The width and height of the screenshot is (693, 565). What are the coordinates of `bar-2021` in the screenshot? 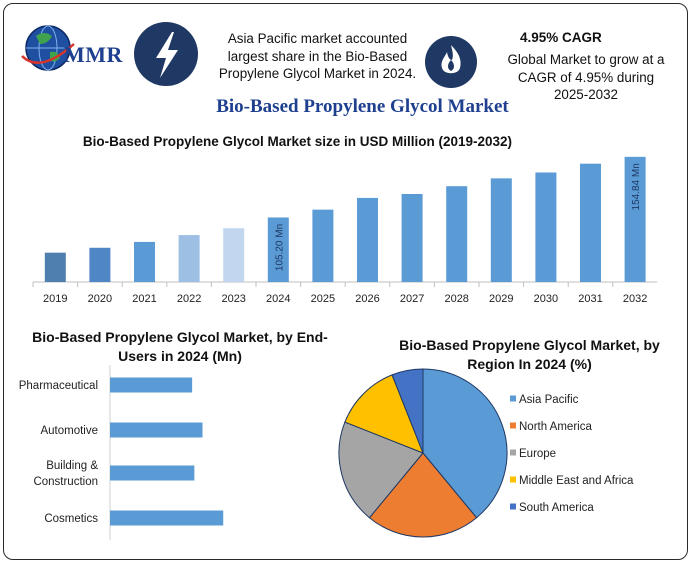 It's located at (144, 261).